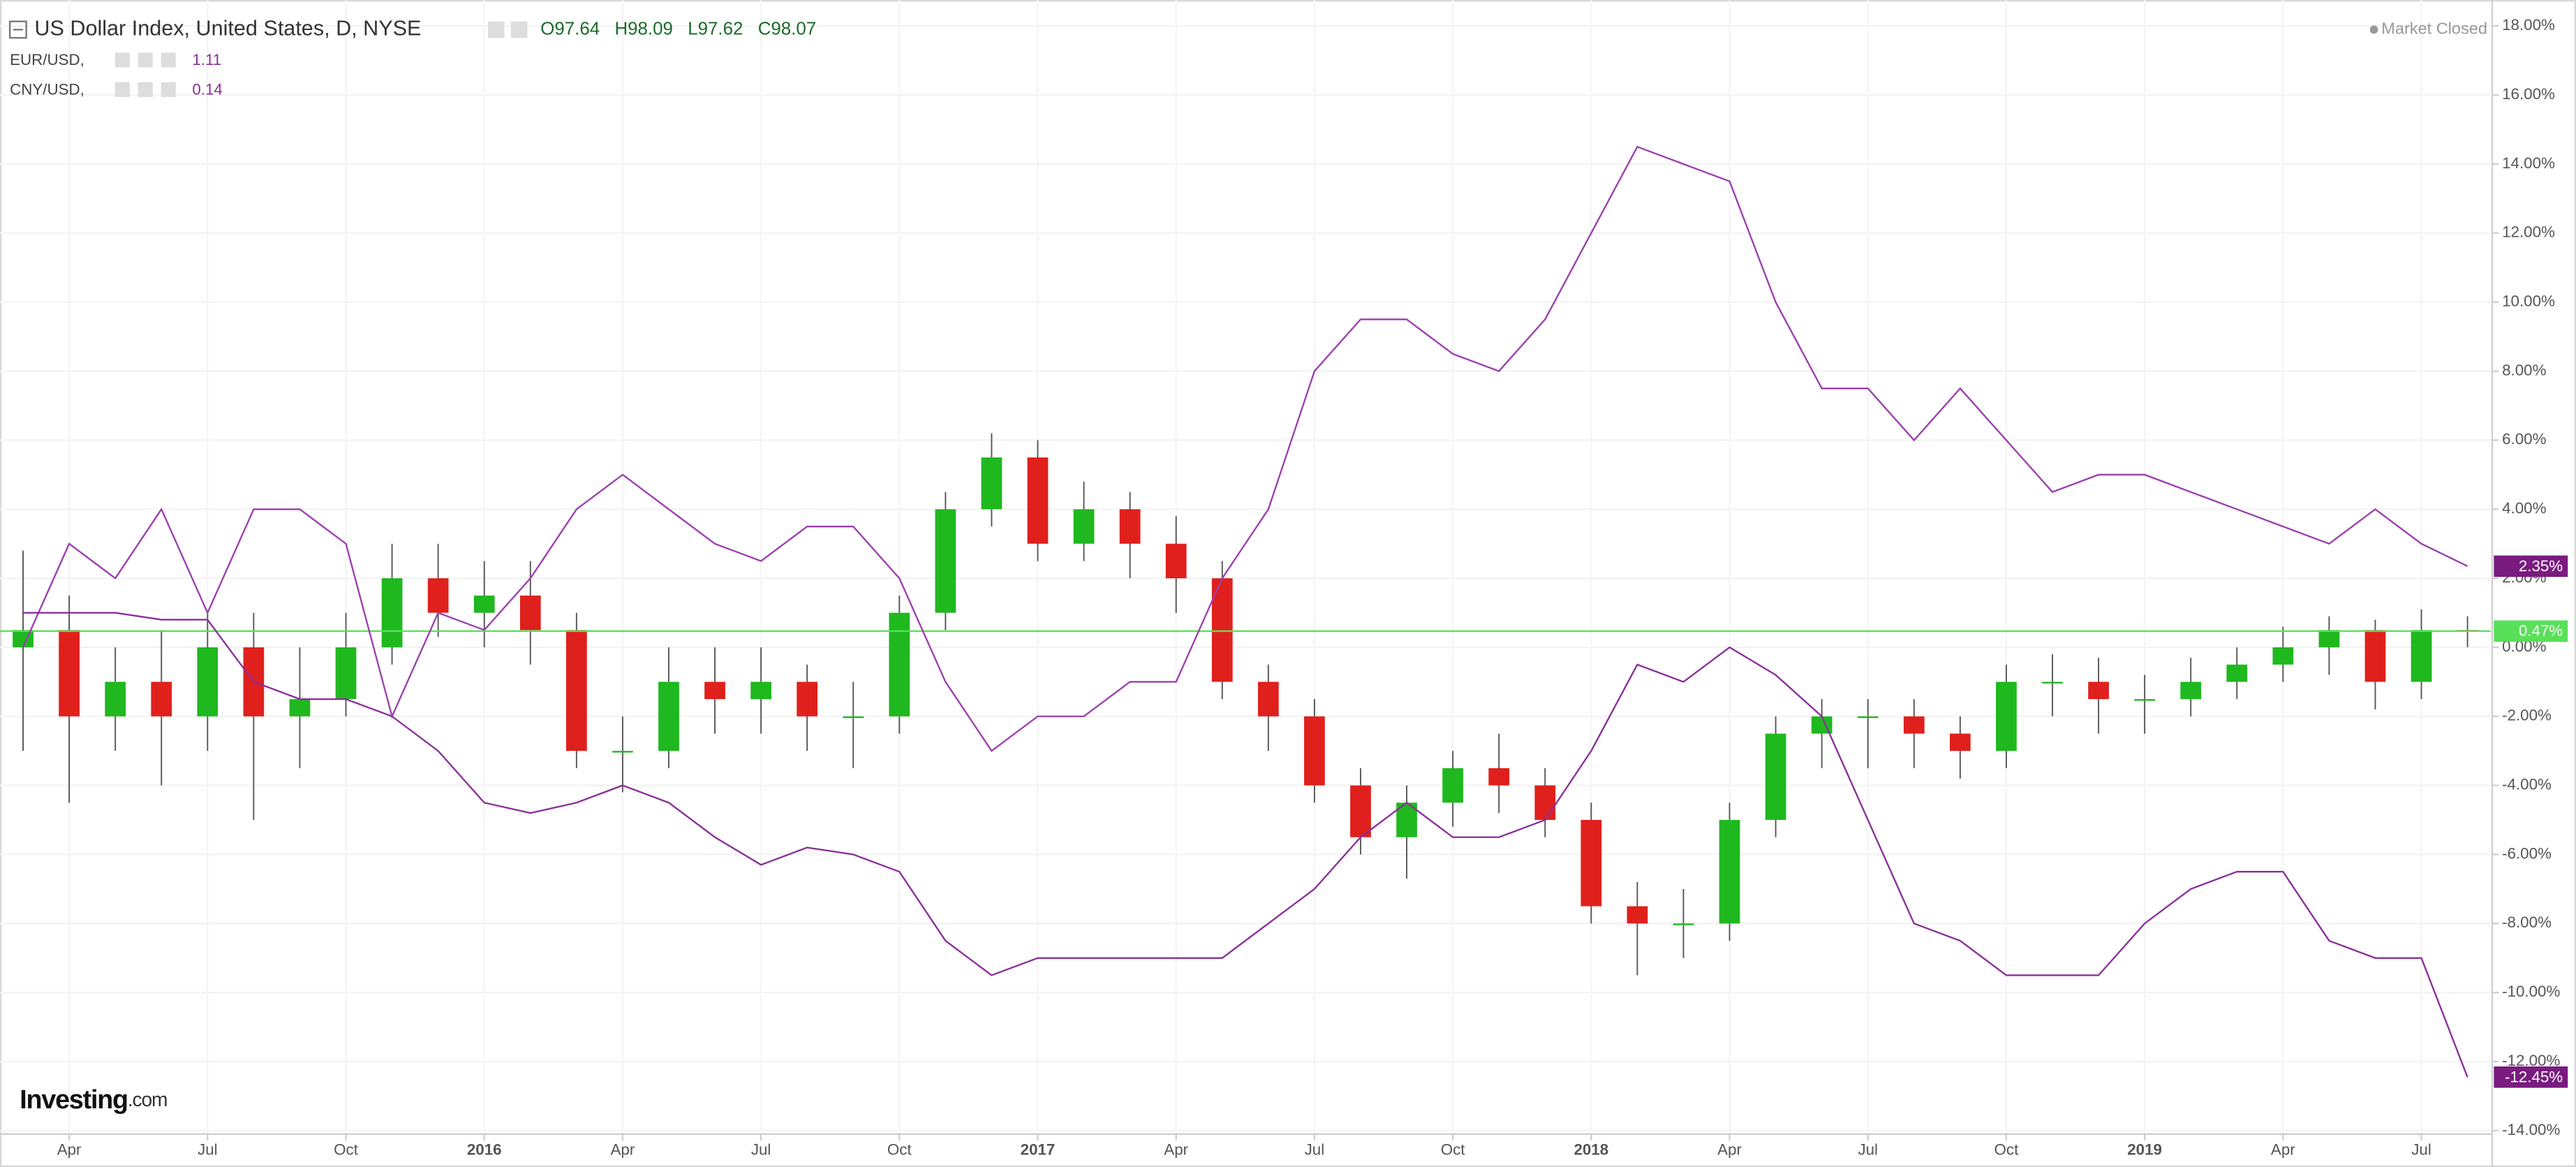  Describe the element at coordinates (2527, 784) in the screenshot. I see `y-tick-label: -4.00%` at that location.